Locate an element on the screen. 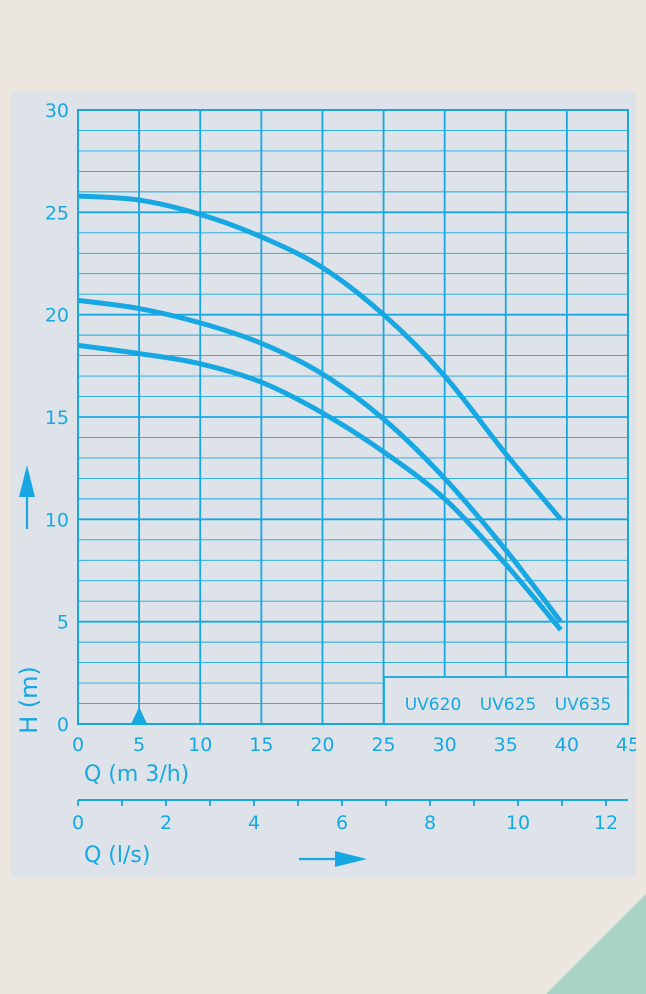 This screenshot has height=994, width=646. legend-entry: UV625 is located at coordinates (508, 705).